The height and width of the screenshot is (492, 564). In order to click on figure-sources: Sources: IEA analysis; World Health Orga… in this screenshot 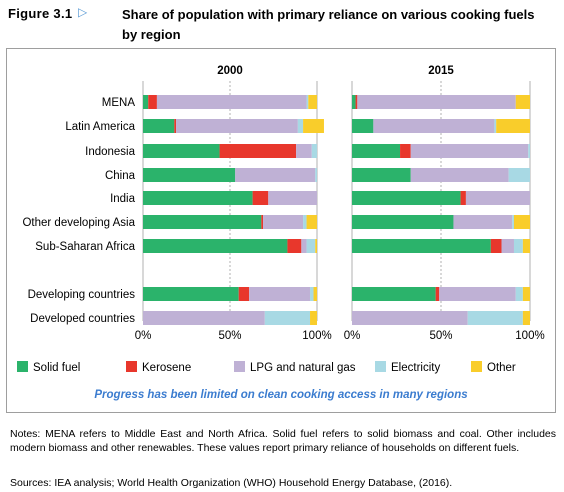, I will do `click(231, 483)`.